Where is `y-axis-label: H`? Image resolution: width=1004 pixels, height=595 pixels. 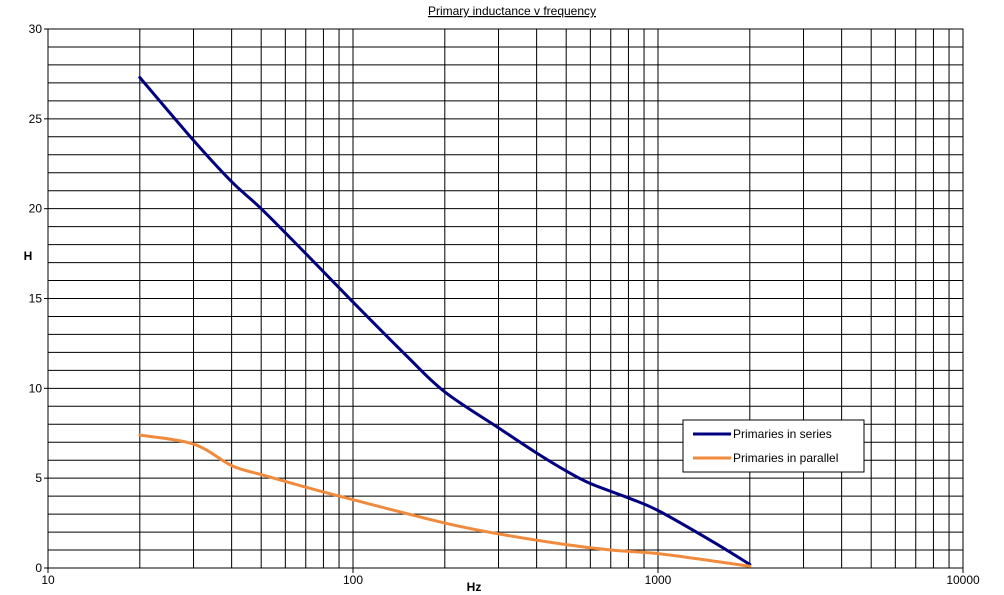
y-axis-label: H is located at coordinates (28, 256).